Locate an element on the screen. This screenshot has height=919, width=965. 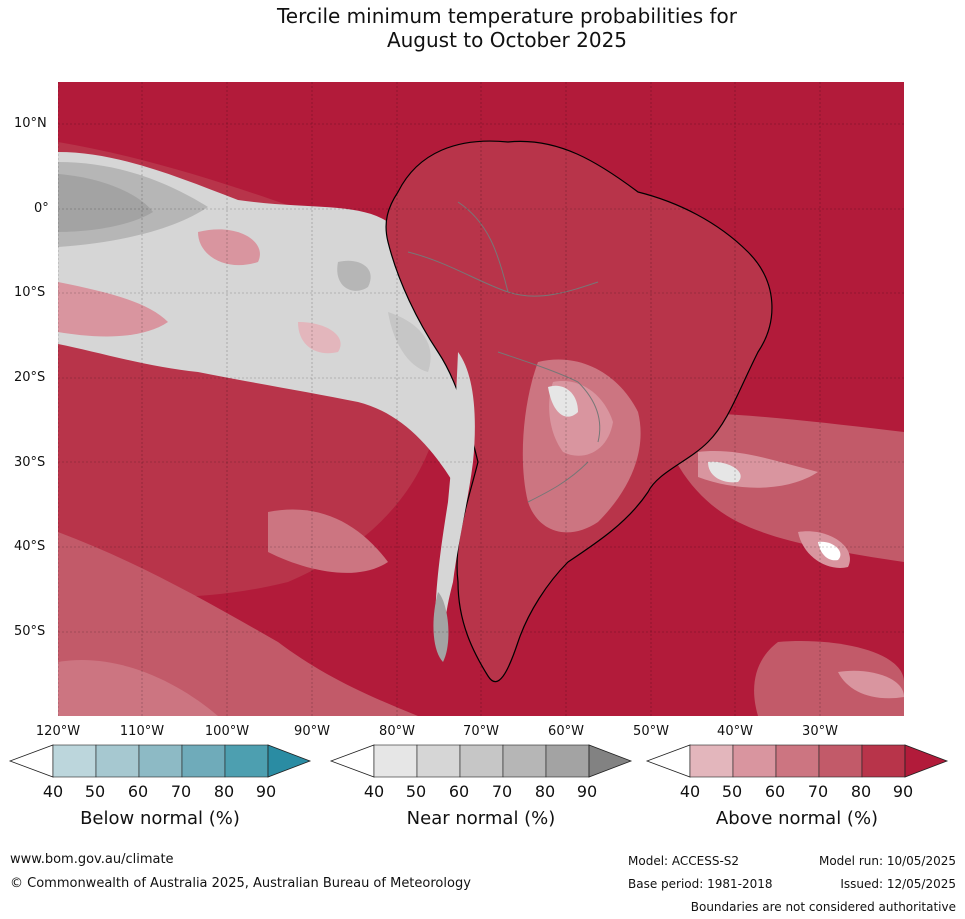
lat-label-10n: 10°N is located at coordinates (30, 123).